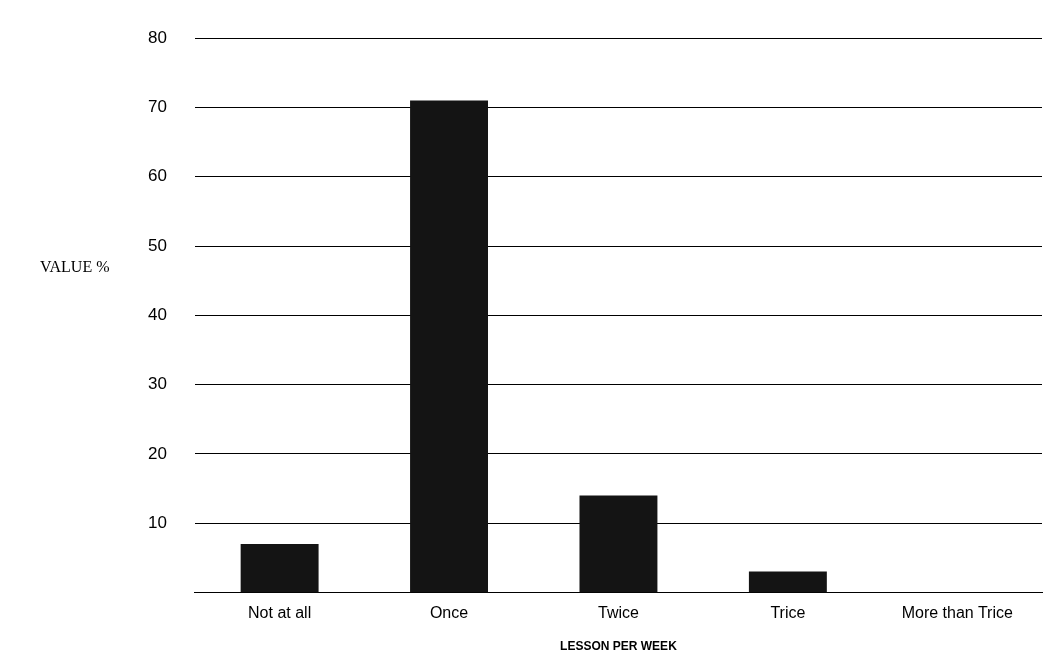 The height and width of the screenshot is (666, 1046). Describe the element at coordinates (280, 613) in the screenshot. I see `x-tick-label: Not at all` at that location.